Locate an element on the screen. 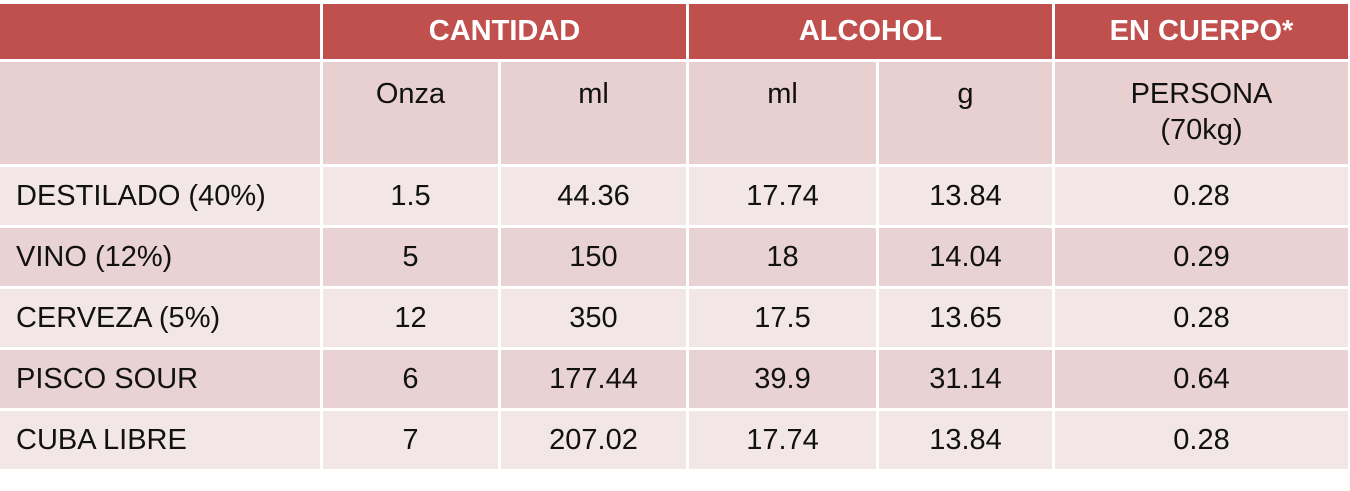  data-cell: 44.36 is located at coordinates (593, 196).